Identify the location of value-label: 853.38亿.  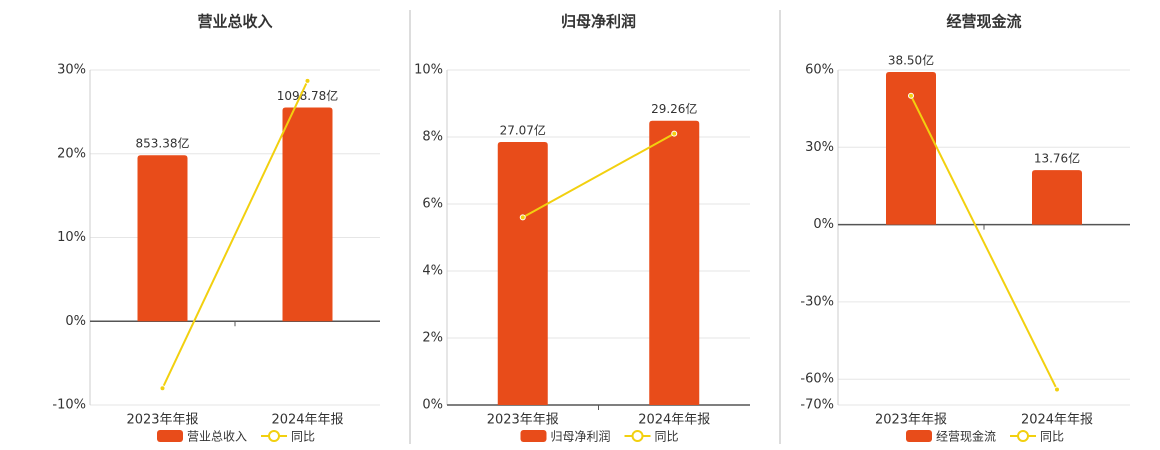
(163, 143).